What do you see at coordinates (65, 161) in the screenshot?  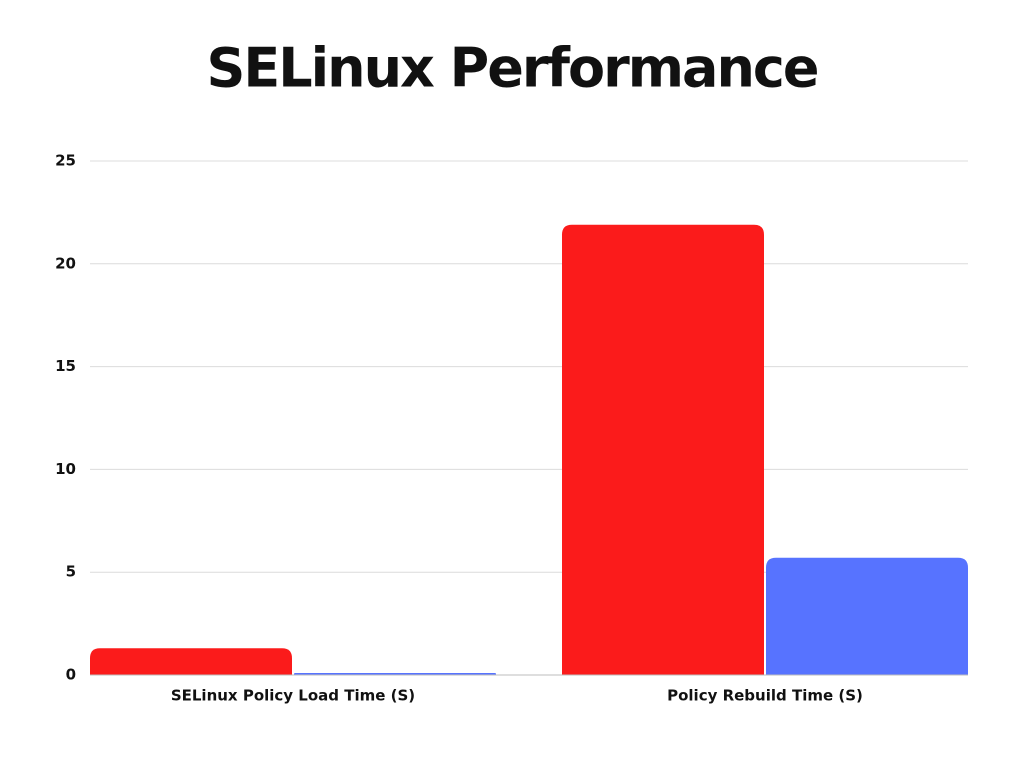 I see `y-tick-label: 25` at bounding box center [65, 161].